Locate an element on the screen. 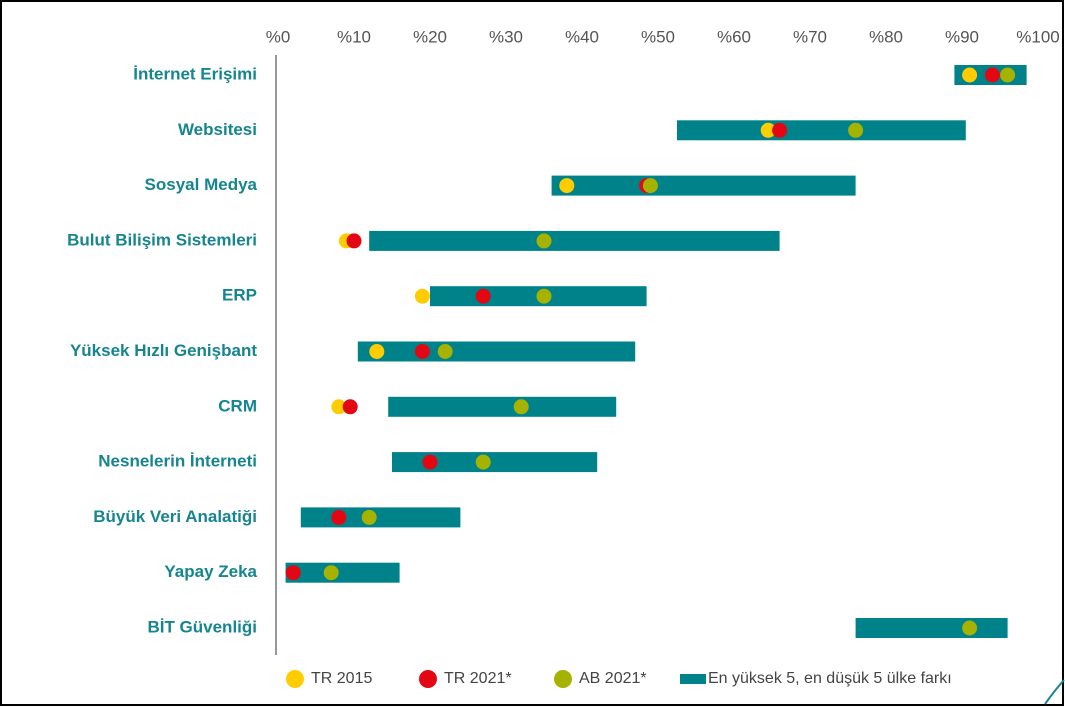  category-label: Bulut Bilişim Sistemleri is located at coordinates (162, 239).